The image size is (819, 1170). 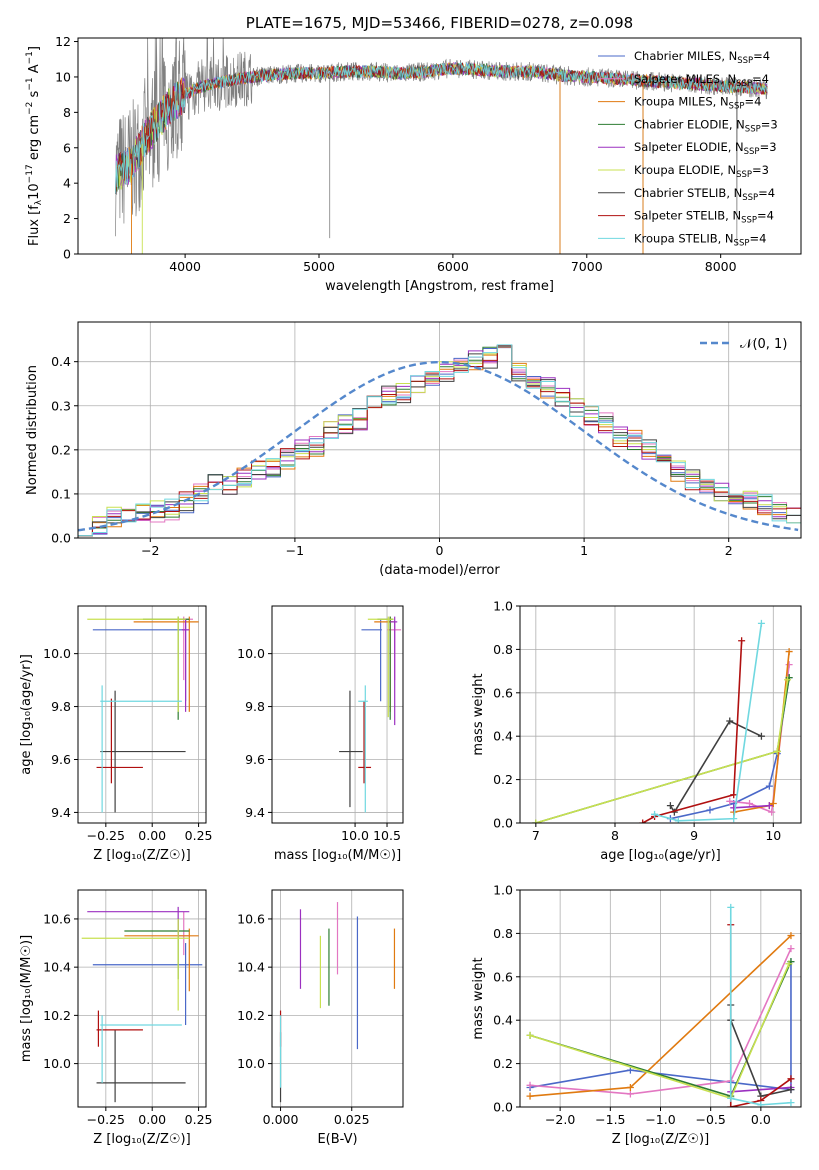 What do you see at coordinates (685, 170) in the screenshot?
I see `legend-name: Kroupa ELODIE, N` at bounding box center [685, 170].